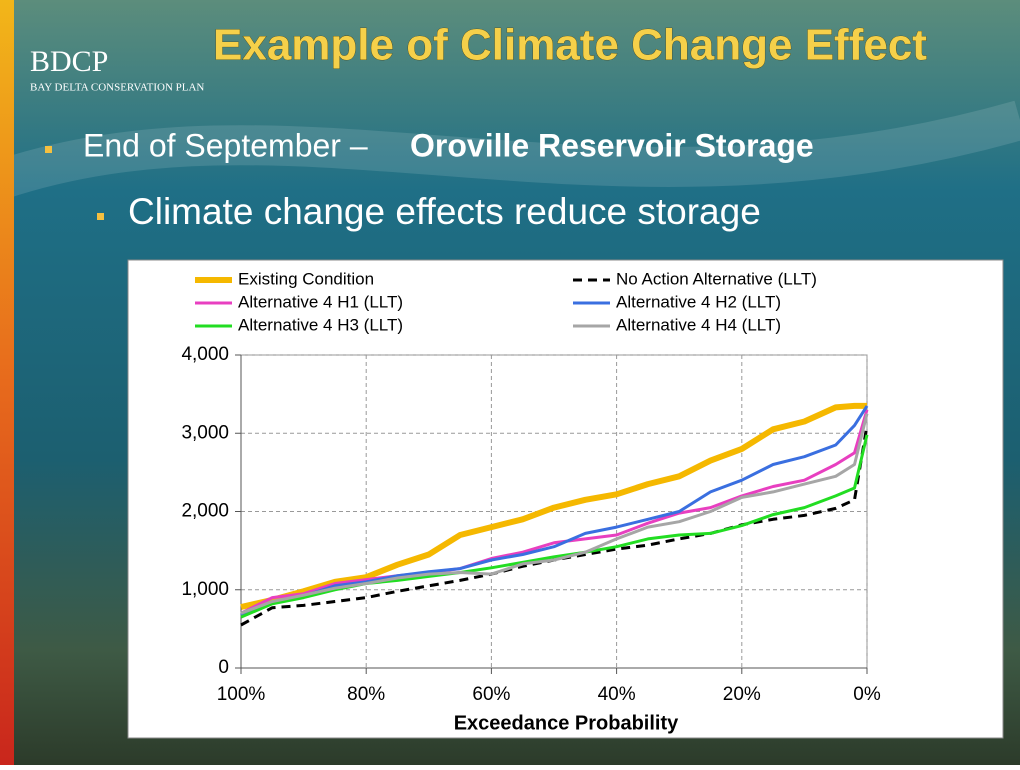  What do you see at coordinates (698, 324) in the screenshot?
I see `legend-label: Alternative 4 H4 (LLT)` at bounding box center [698, 324].